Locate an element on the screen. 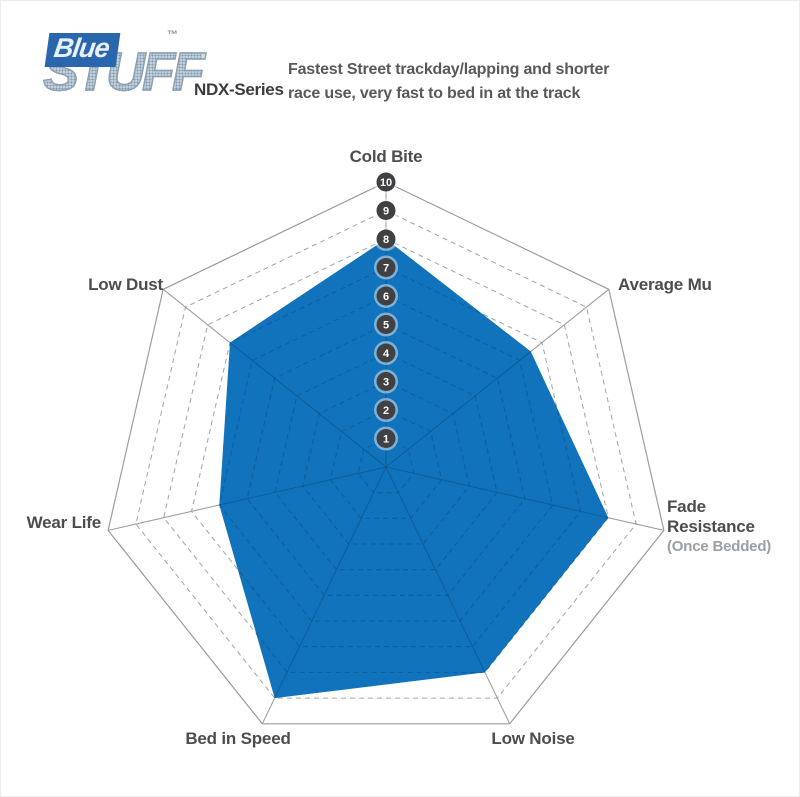 This screenshot has width=800, height=797. tick-label-5: 5 is located at coordinates (386, 325).